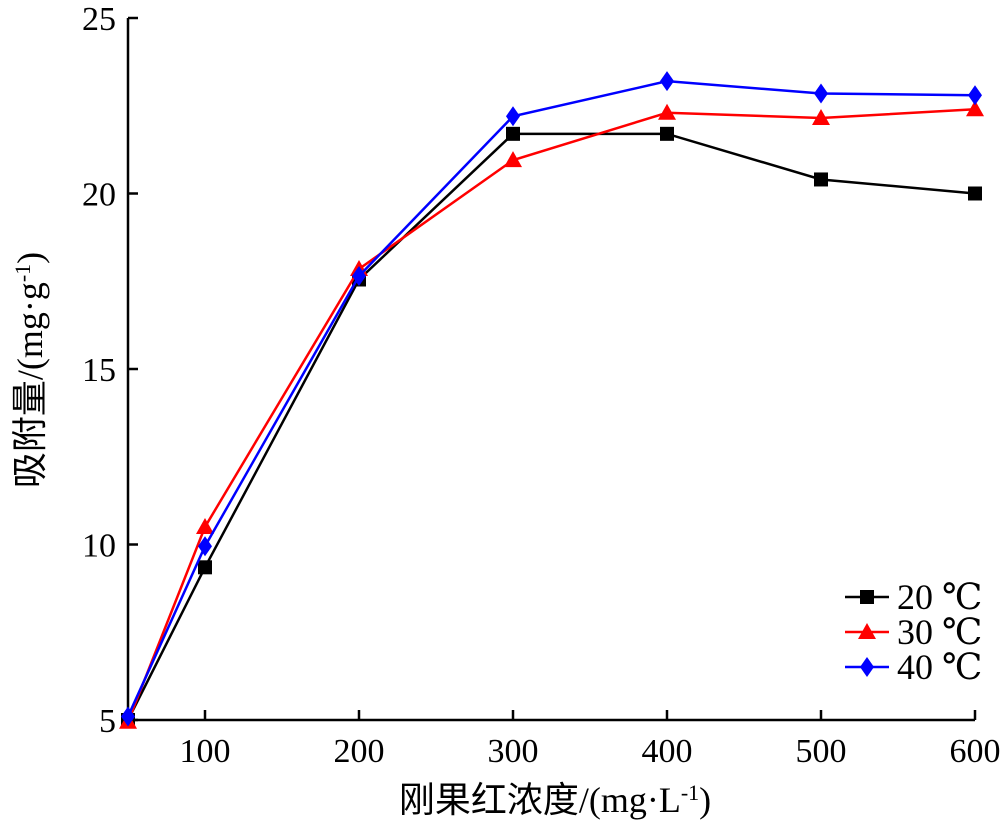 The width and height of the screenshot is (1000, 833). I want to click on y-tick-label: 10, so click(99, 546).